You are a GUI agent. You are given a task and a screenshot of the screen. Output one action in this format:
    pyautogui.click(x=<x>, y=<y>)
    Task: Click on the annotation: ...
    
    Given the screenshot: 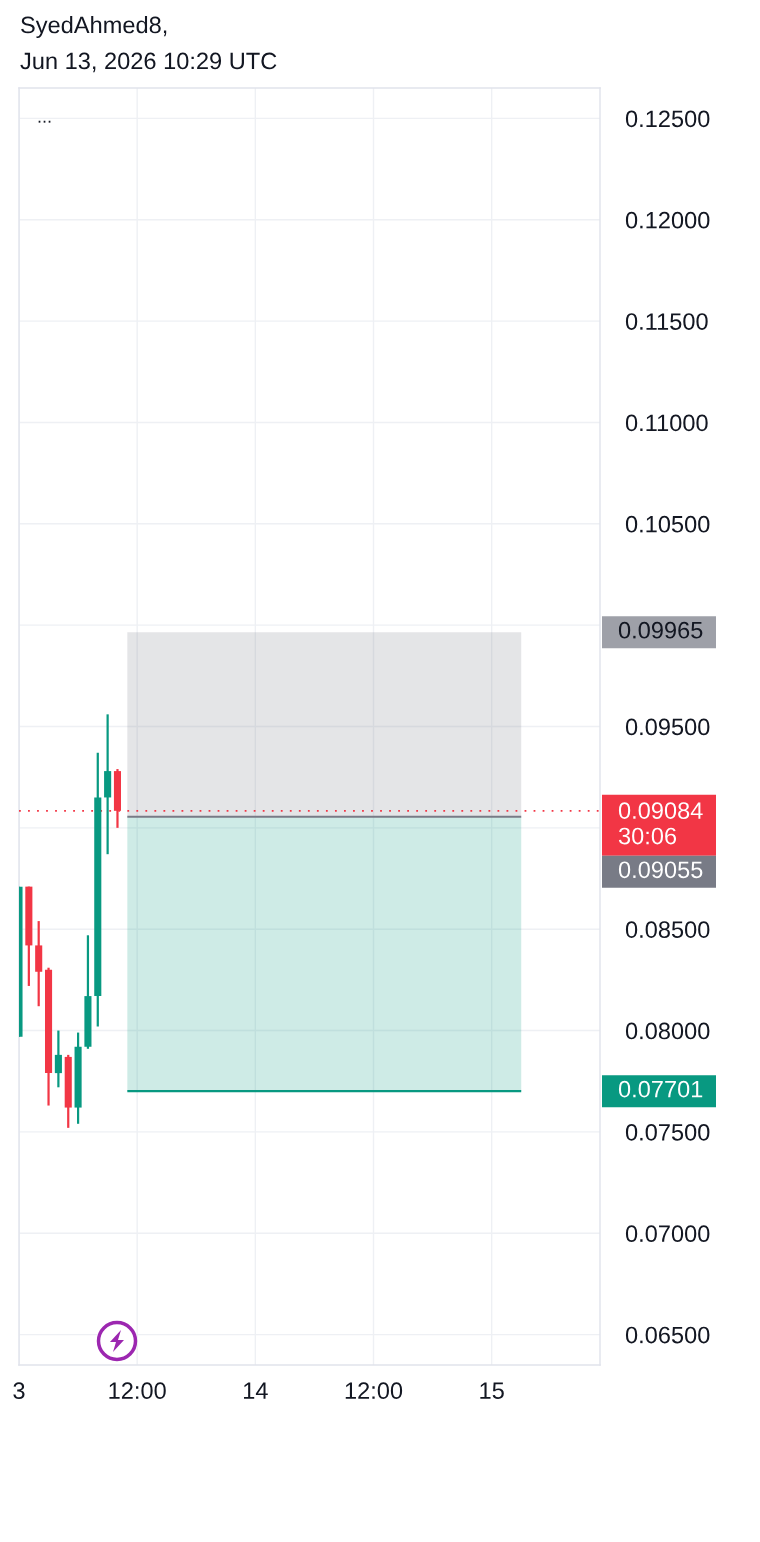 What is the action you would take?
    pyautogui.click(x=44, y=121)
    